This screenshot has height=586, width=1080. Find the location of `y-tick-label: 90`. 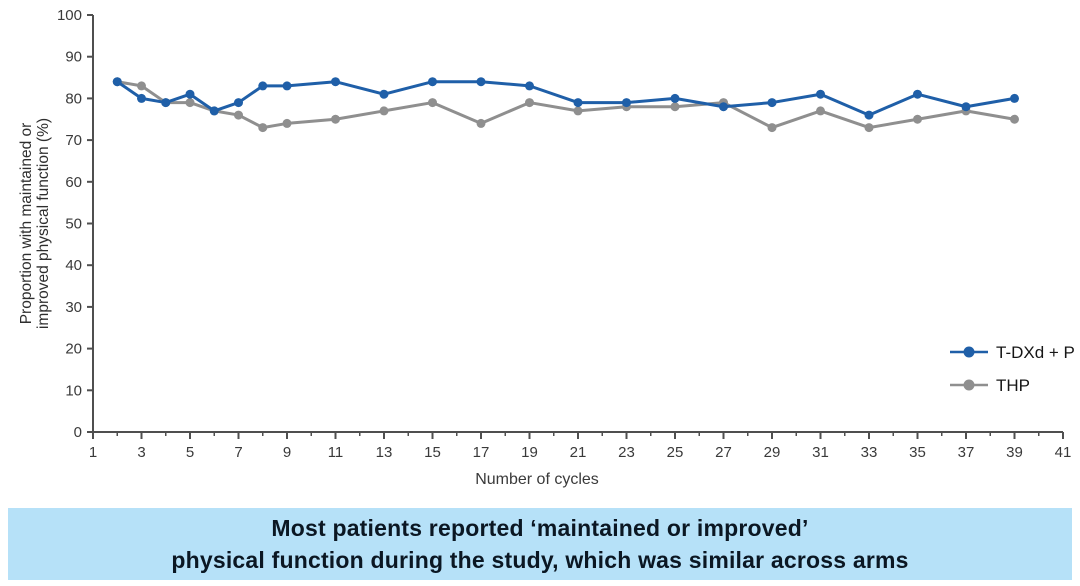

y-tick-label: 90 is located at coordinates (73, 57).